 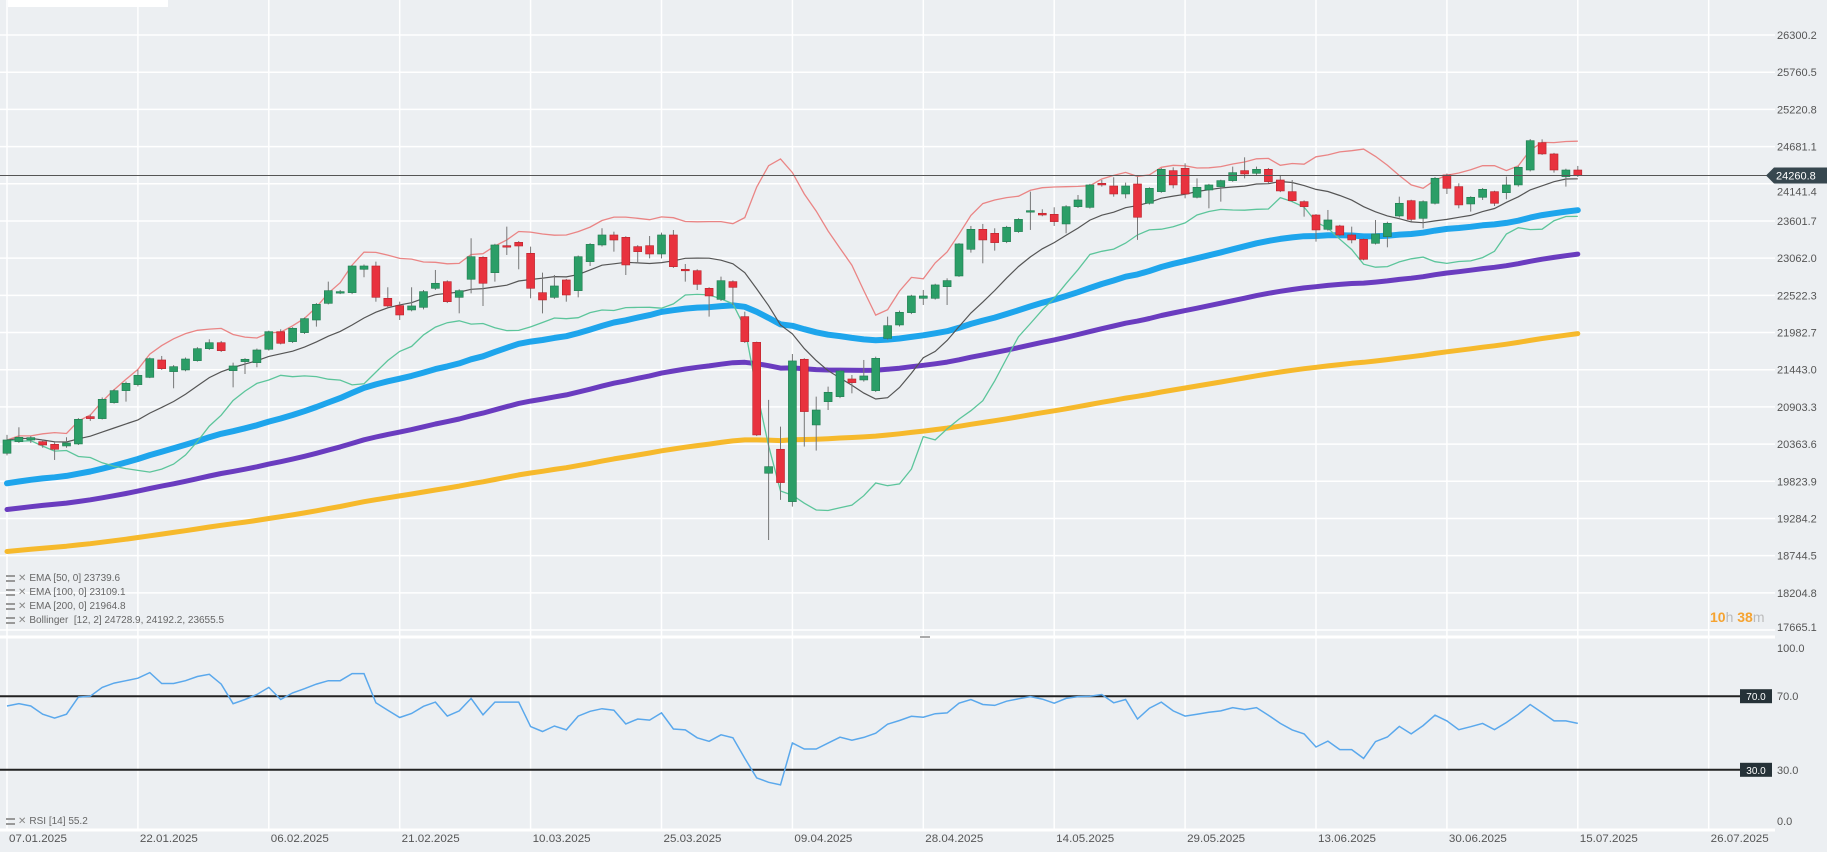 I want to click on legend-label: EMA, so click(x=40, y=592).